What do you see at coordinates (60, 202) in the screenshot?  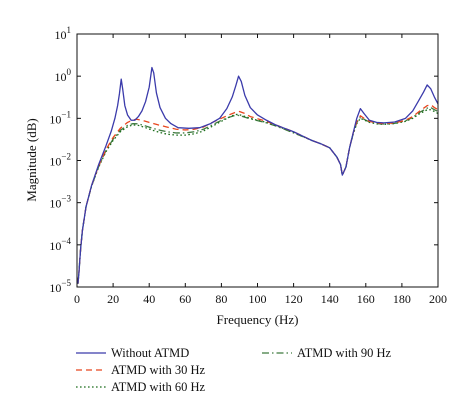 I see `y-tick-label: 10⁻³` at bounding box center [60, 202].